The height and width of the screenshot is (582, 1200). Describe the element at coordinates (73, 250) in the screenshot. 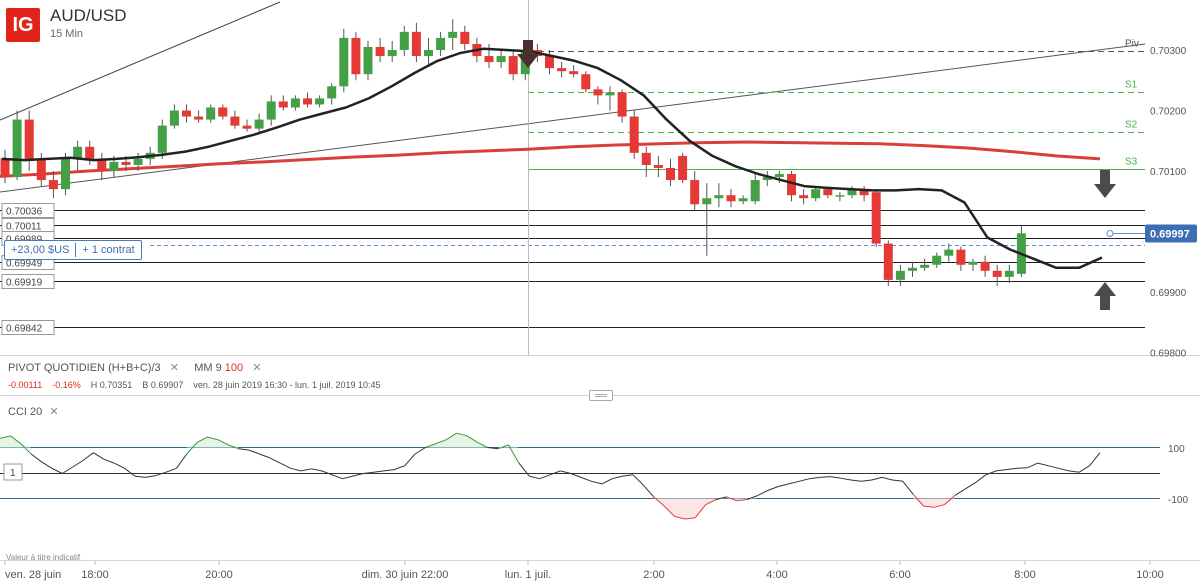

I see `position-badge: +23,00 $US + 1 contrat` at that location.